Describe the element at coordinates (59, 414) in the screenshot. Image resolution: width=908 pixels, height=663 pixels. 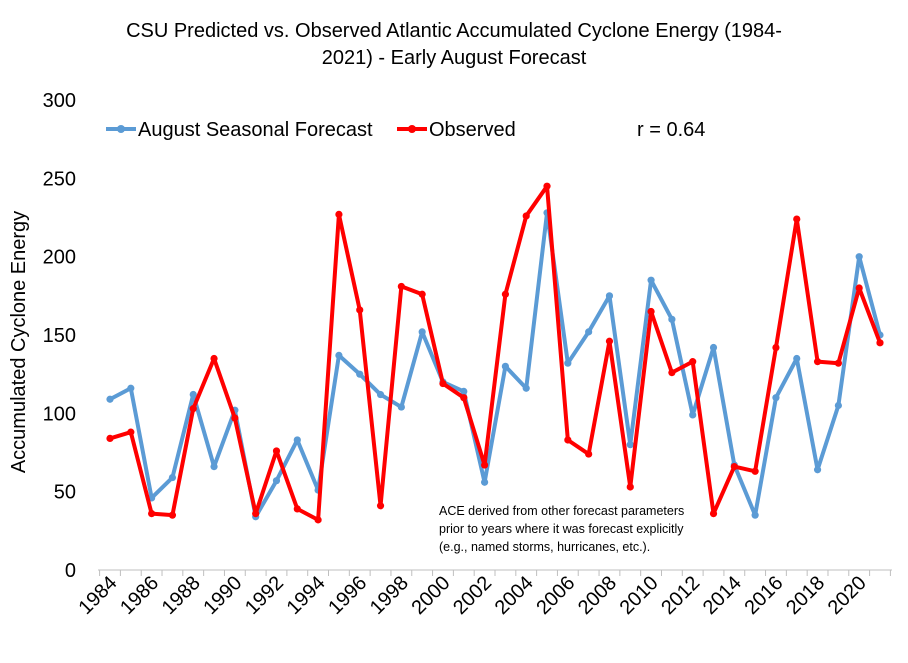
I see `y-tick-label: 100` at that location.